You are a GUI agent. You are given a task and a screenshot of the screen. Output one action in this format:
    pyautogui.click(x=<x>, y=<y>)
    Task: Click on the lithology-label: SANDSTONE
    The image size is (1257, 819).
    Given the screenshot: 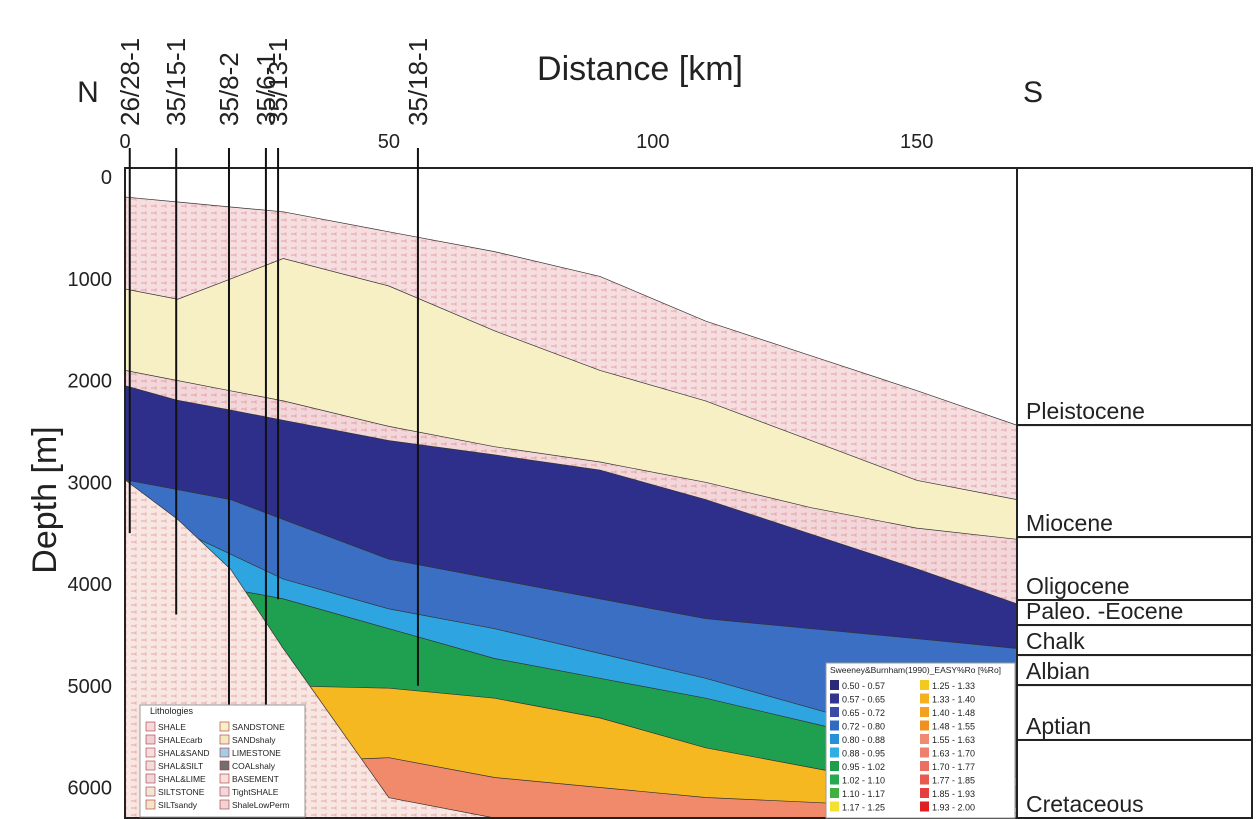 What is the action you would take?
    pyautogui.click(x=258, y=727)
    